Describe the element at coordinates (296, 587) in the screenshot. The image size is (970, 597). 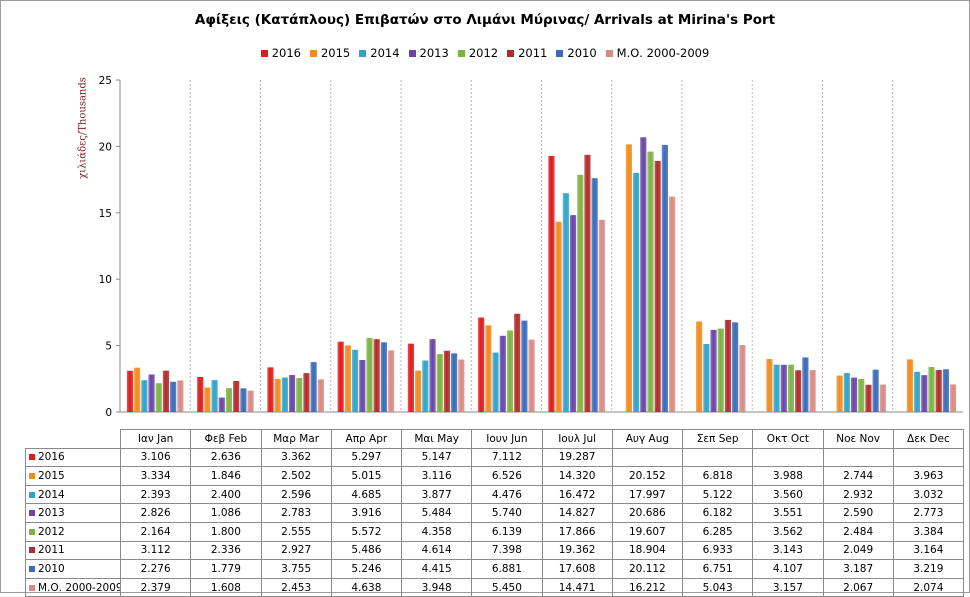
I see `data-label: 2.453` at that location.